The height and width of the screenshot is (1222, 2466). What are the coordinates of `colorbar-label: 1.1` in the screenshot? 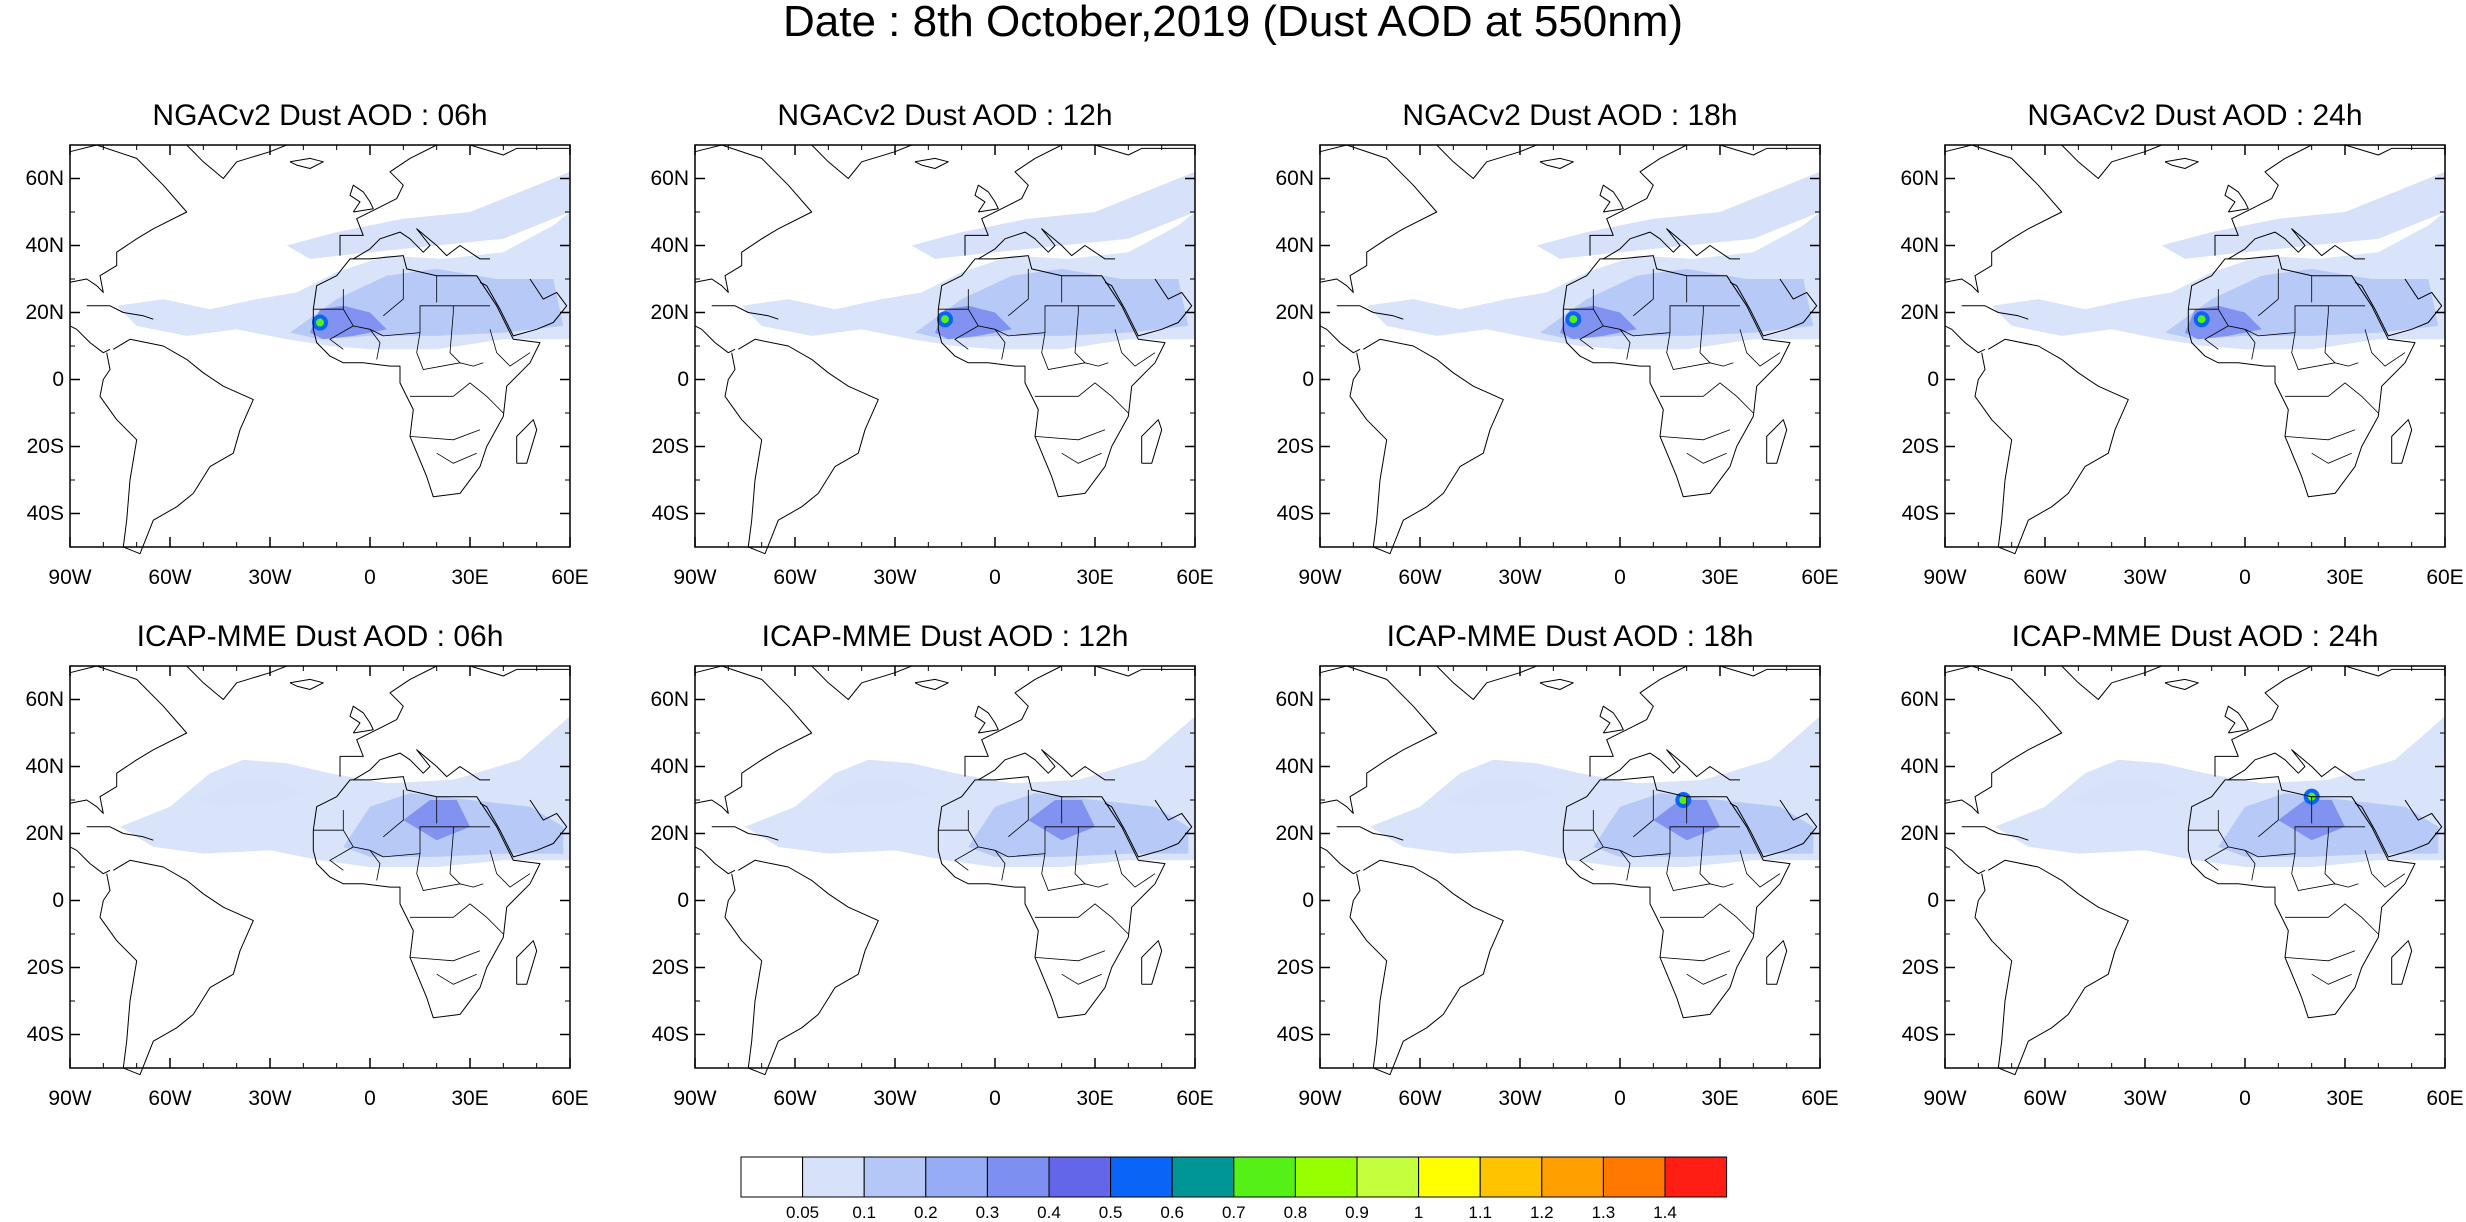 It's located at (1480, 1212).